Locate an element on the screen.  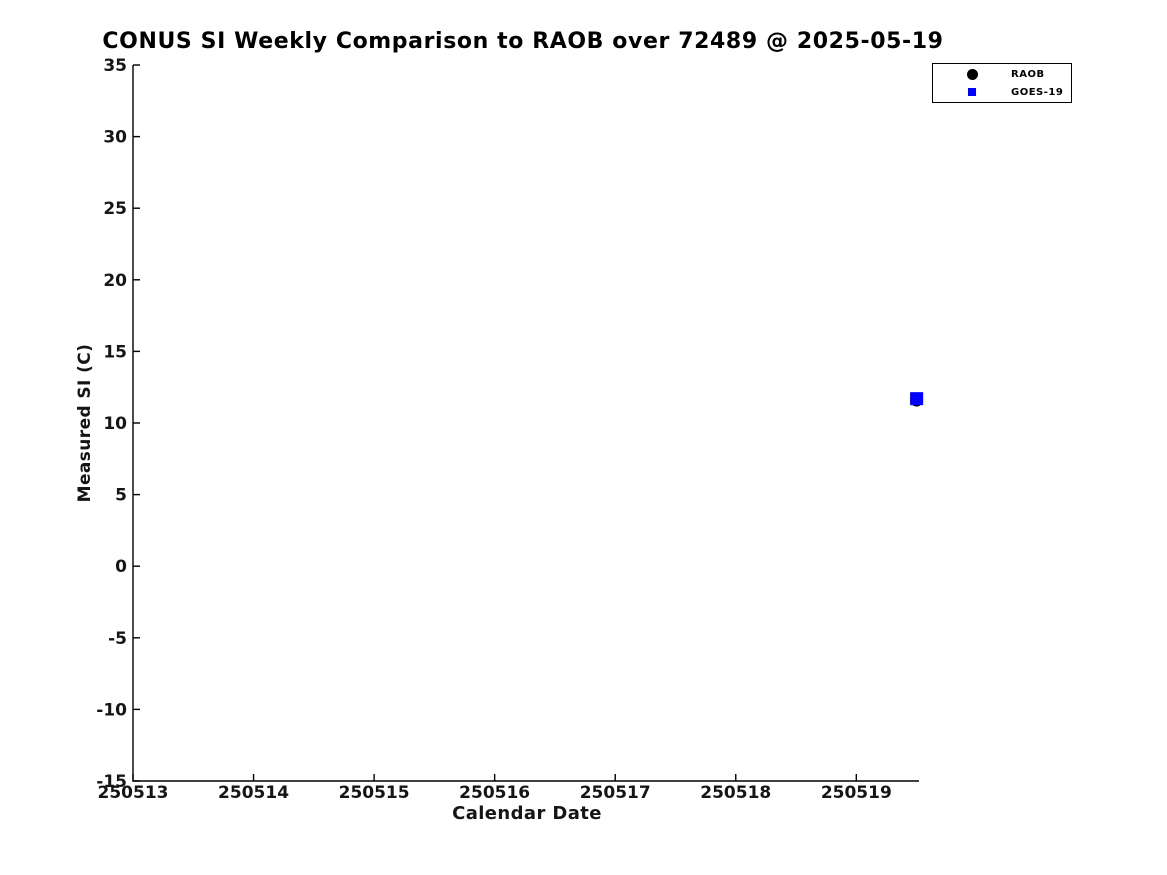
legend-label-raob: RAOB is located at coordinates (1028, 74).